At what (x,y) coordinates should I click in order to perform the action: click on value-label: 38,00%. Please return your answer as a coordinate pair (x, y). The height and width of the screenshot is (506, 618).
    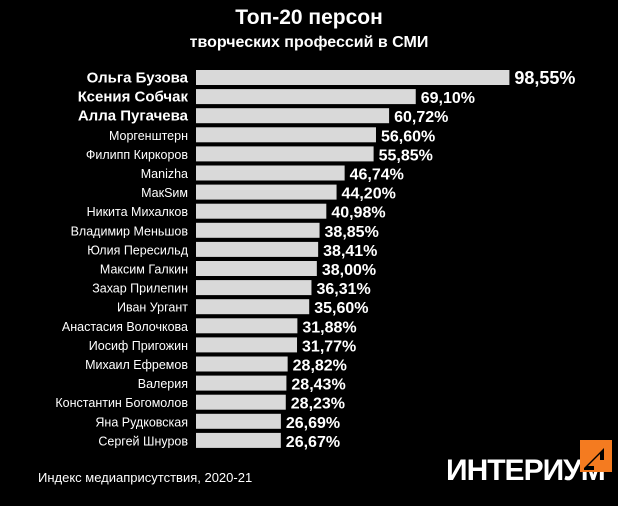
    Looking at the image, I should click on (349, 270).